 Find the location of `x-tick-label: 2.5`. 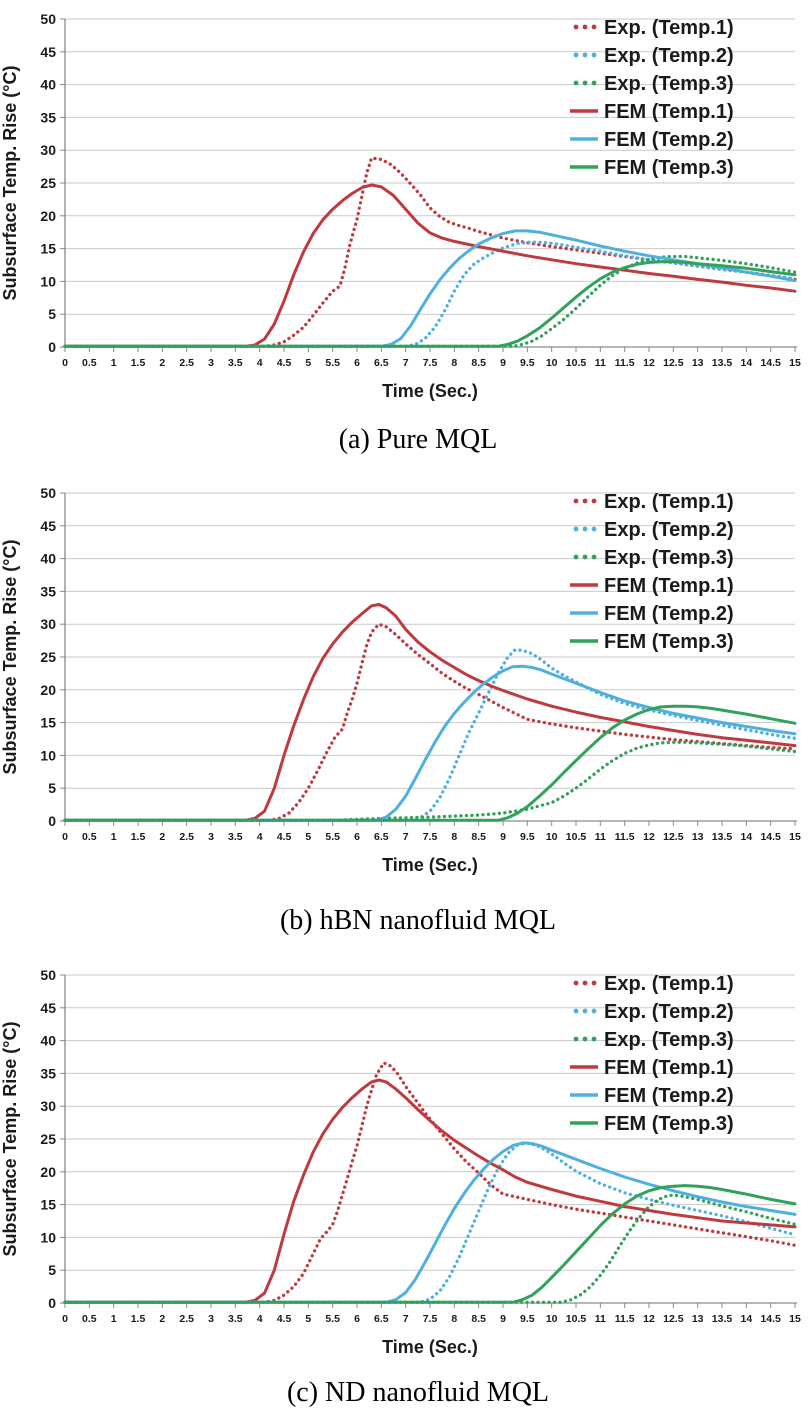

x-tick-label: 2.5 is located at coordinates (186, 363).